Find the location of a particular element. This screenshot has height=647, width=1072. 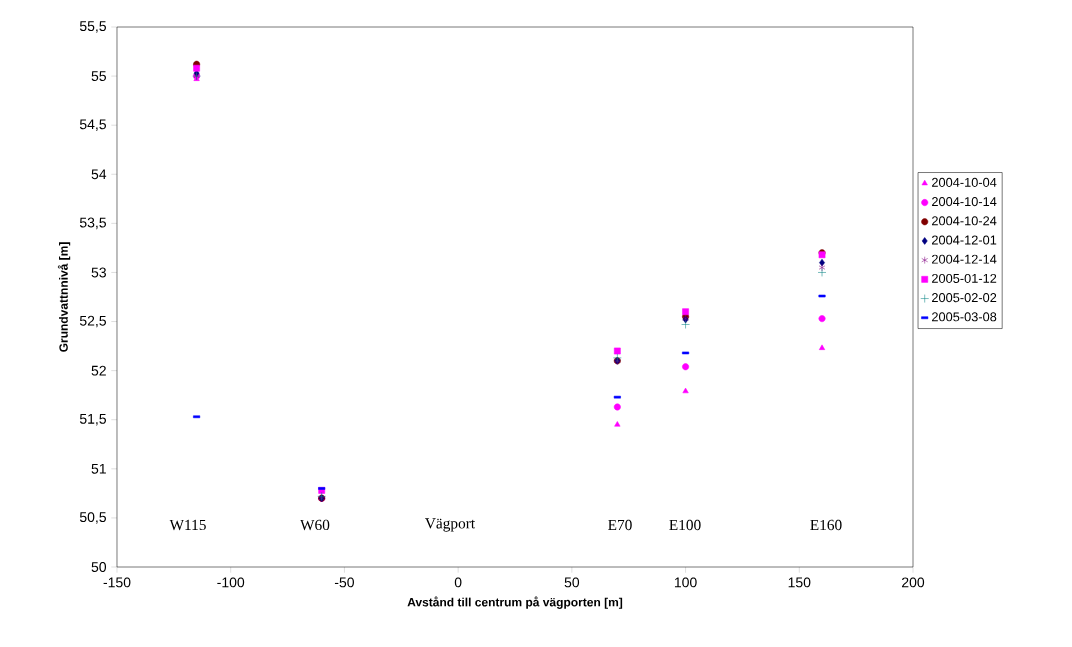

legend-label: 2004-10-04 is located at coordinates (964, 182).